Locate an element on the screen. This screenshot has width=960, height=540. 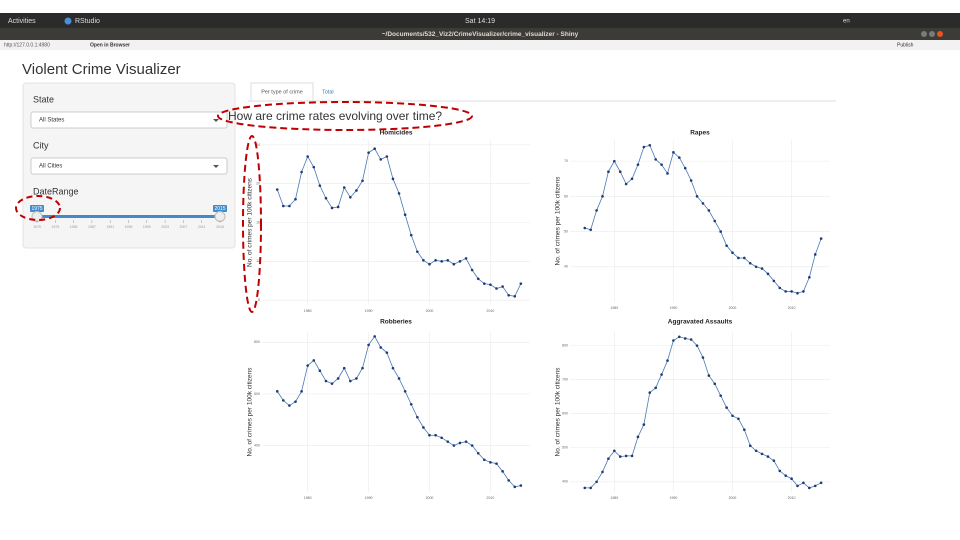
tab: Total is located at coordinates (328, 92).